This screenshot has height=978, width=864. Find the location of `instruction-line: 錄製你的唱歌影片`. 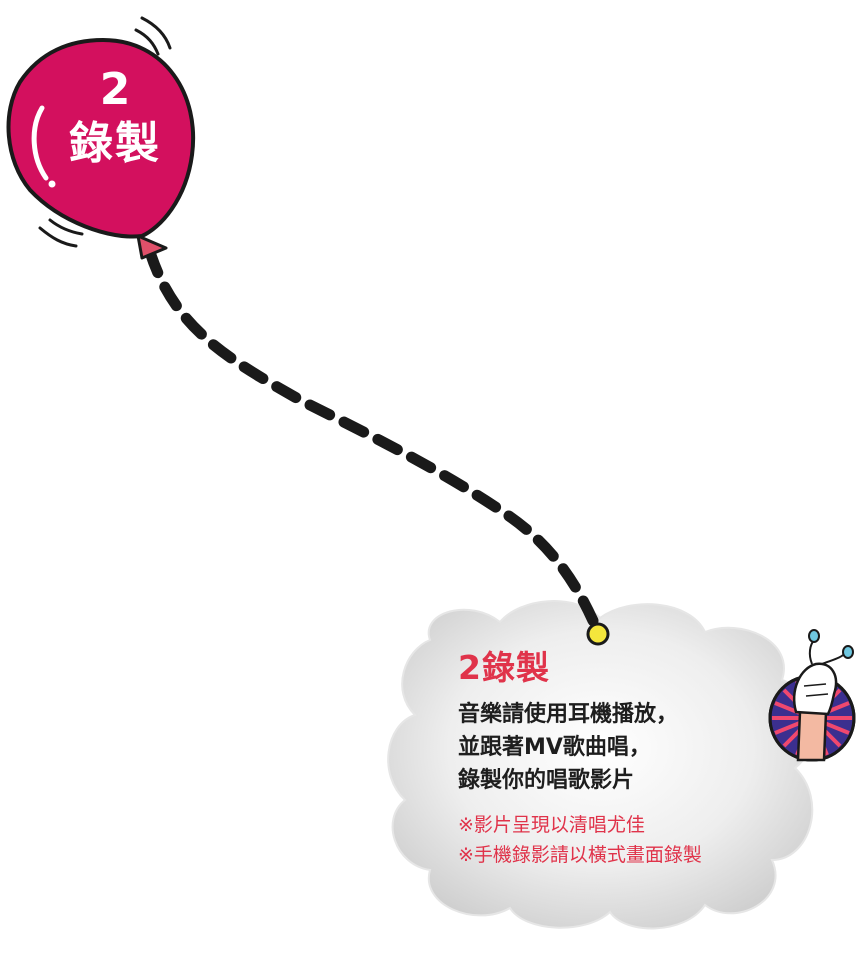

instruction-line: 錄製你的唱歌影片 is located at coordinates (546, 780).